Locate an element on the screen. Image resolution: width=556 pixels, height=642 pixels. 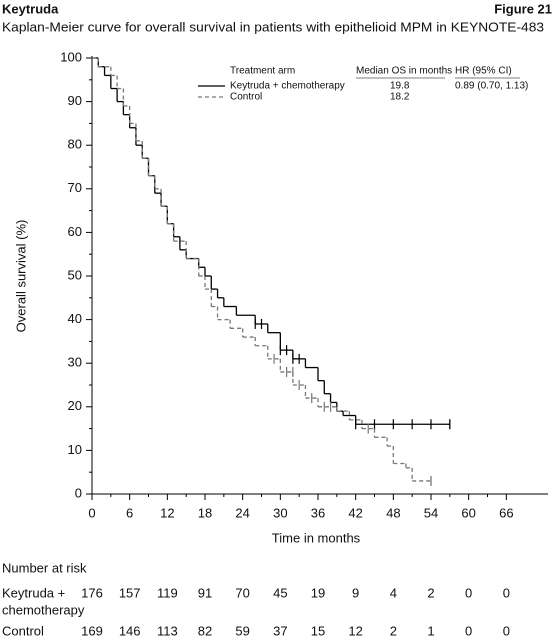
product-name: Keytruda is located at coordinates (30, 8).